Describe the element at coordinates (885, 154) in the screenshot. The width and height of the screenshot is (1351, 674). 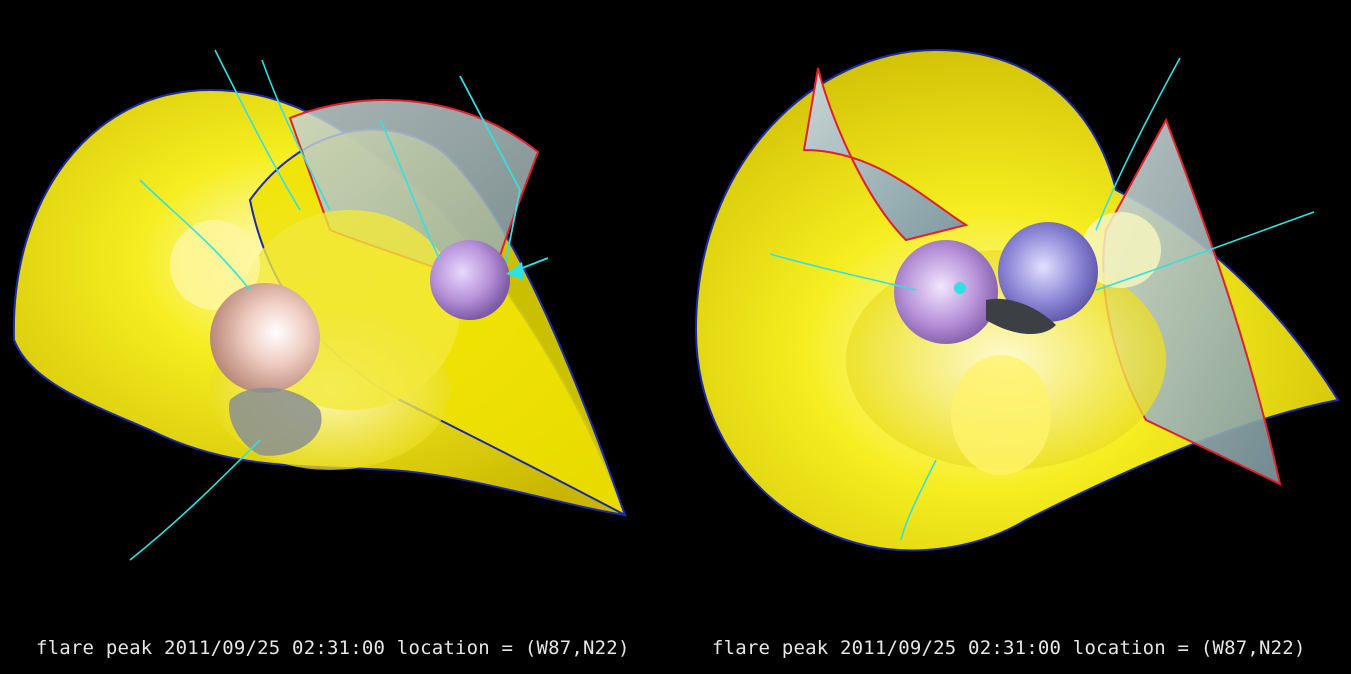
I see `cut-plane-slab-left` at that location.